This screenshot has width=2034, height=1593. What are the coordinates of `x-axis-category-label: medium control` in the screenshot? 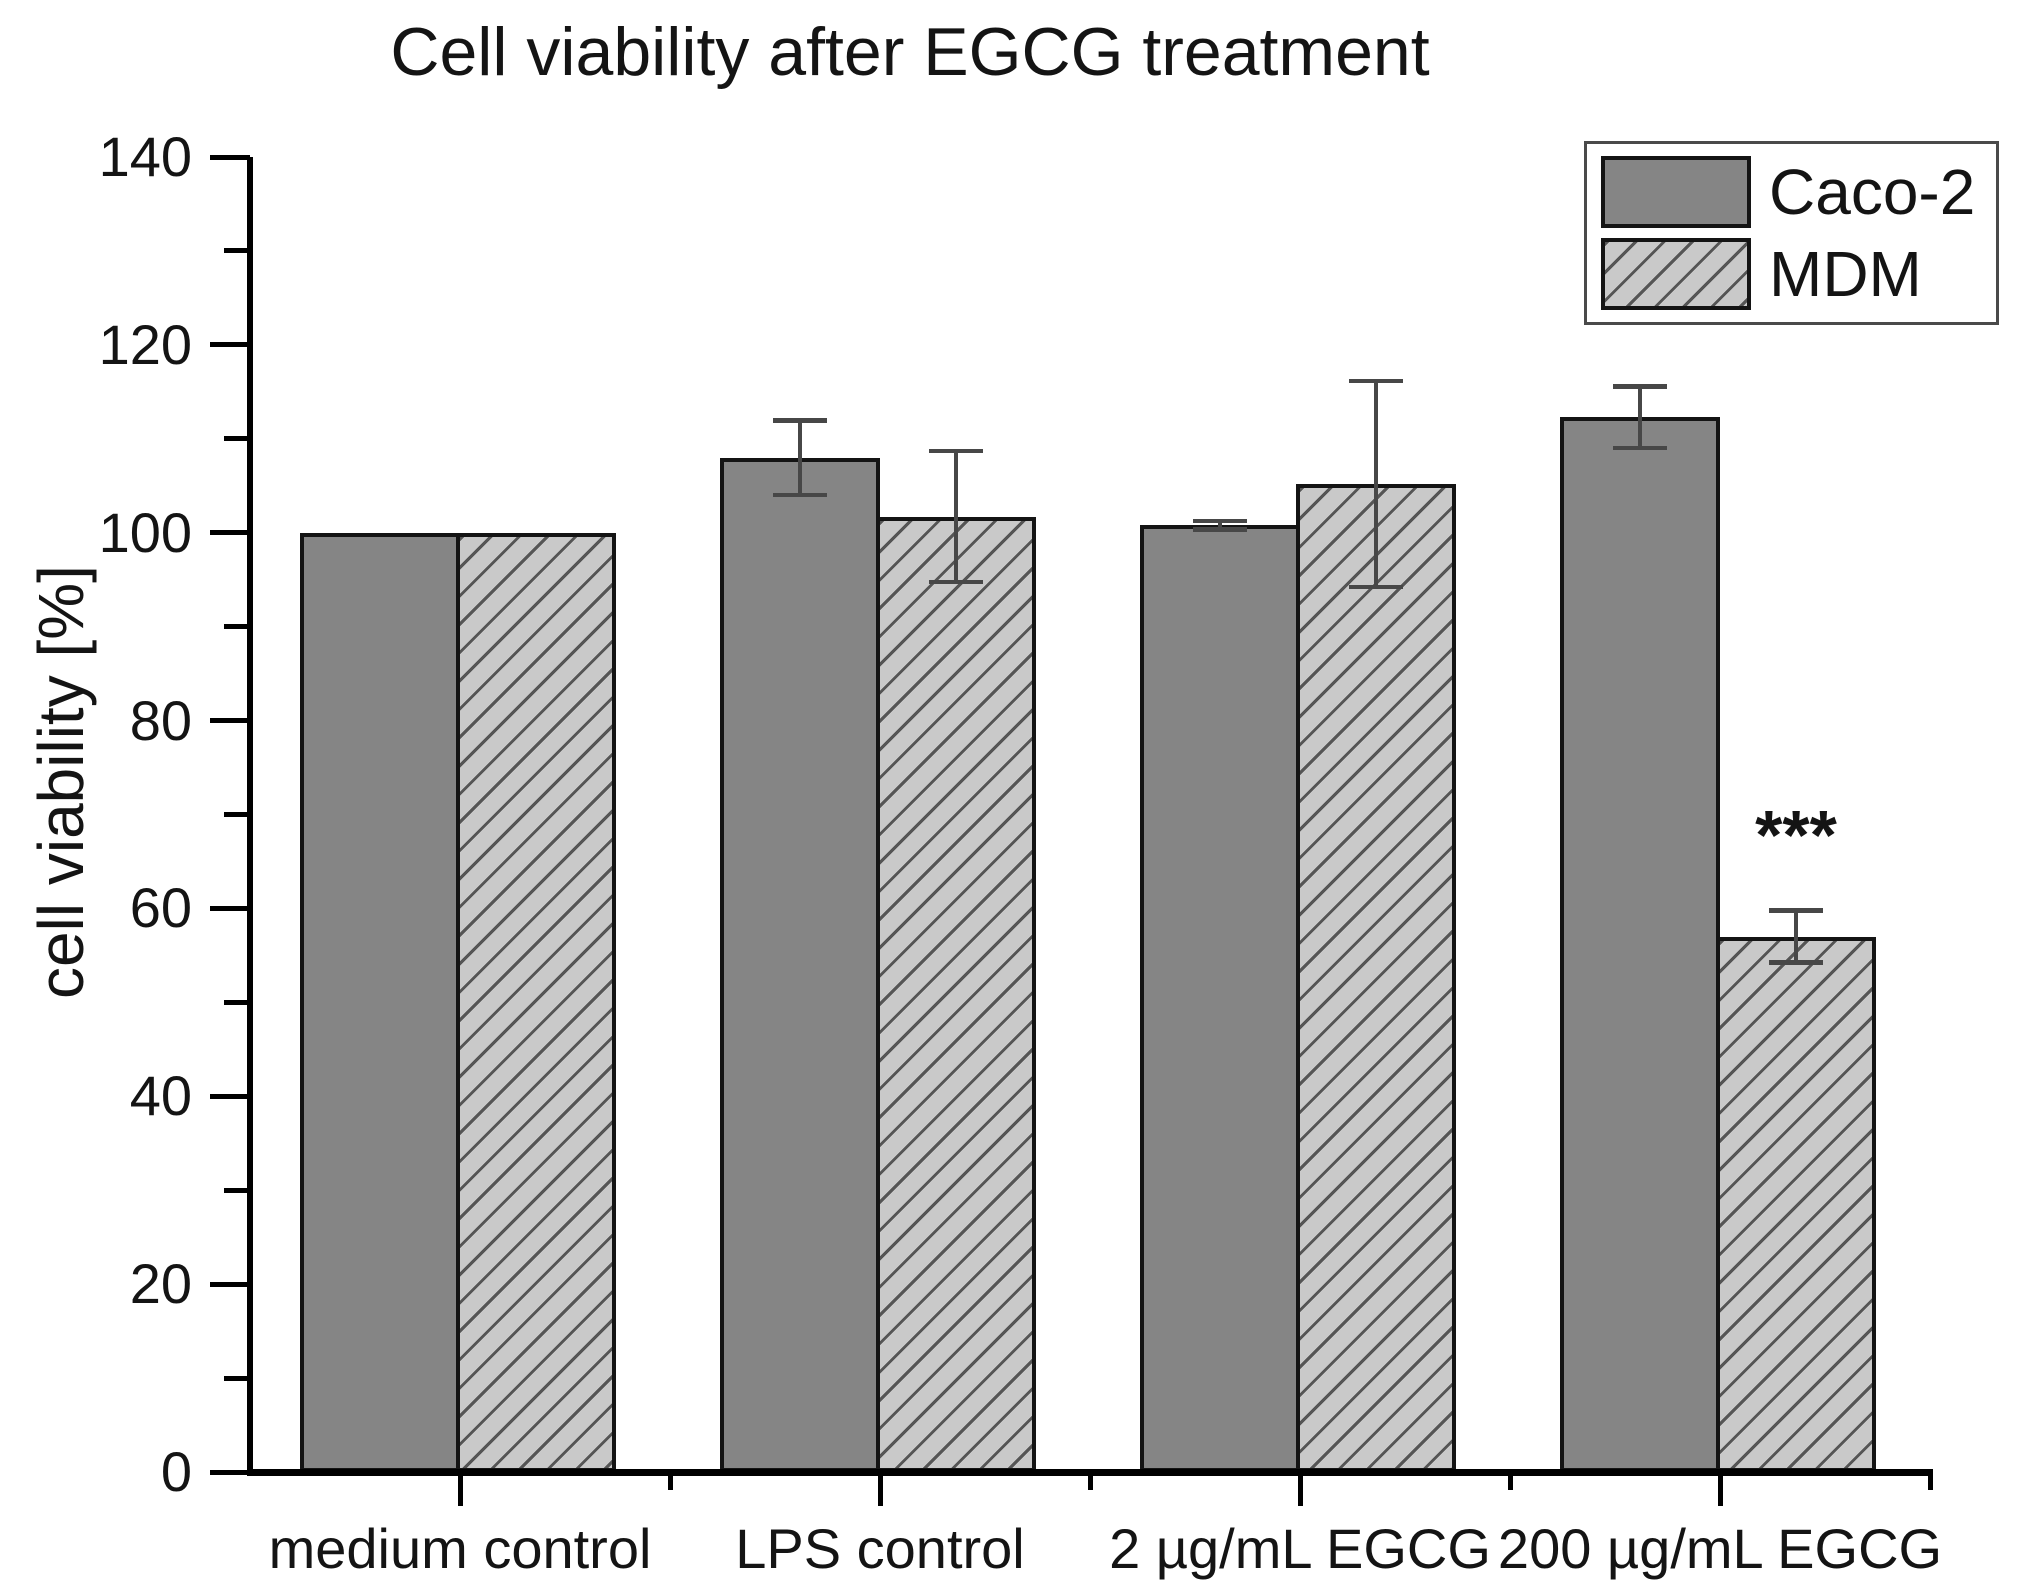 It's located at (460, 1548).